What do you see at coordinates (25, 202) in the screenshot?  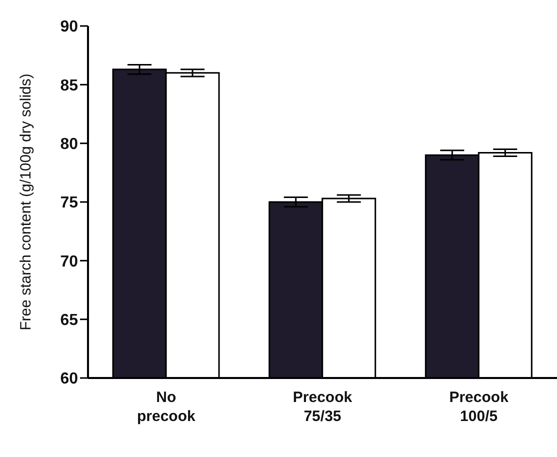 I see `y-axis-title: Free starch content (g/100g dry solids)` at bounding box center [25, 202].